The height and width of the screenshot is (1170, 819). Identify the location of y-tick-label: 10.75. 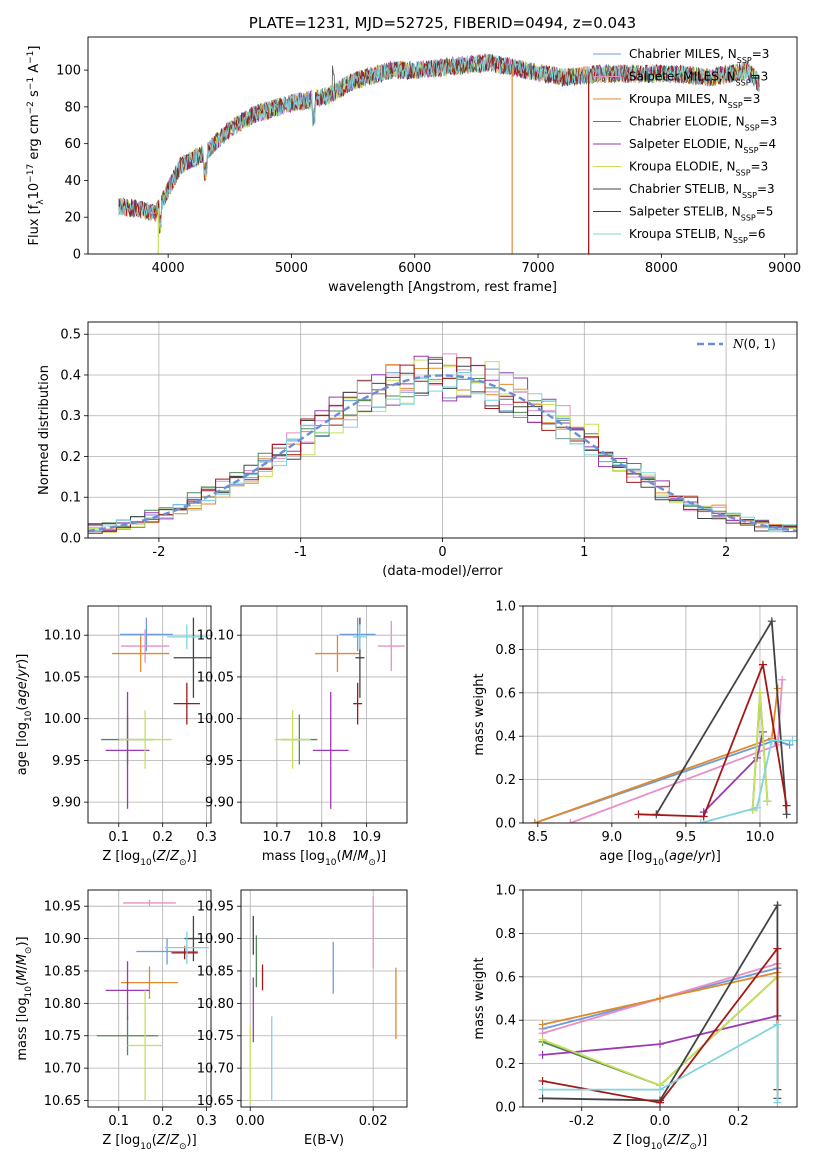
(62, 1036).